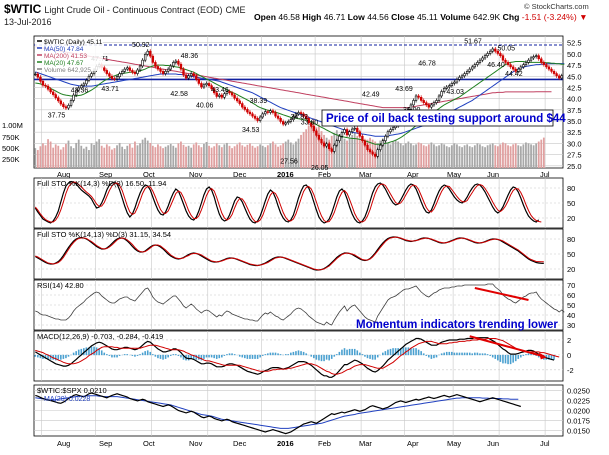  I want to click on y-tick-label: 35.0, so click(574, 121).